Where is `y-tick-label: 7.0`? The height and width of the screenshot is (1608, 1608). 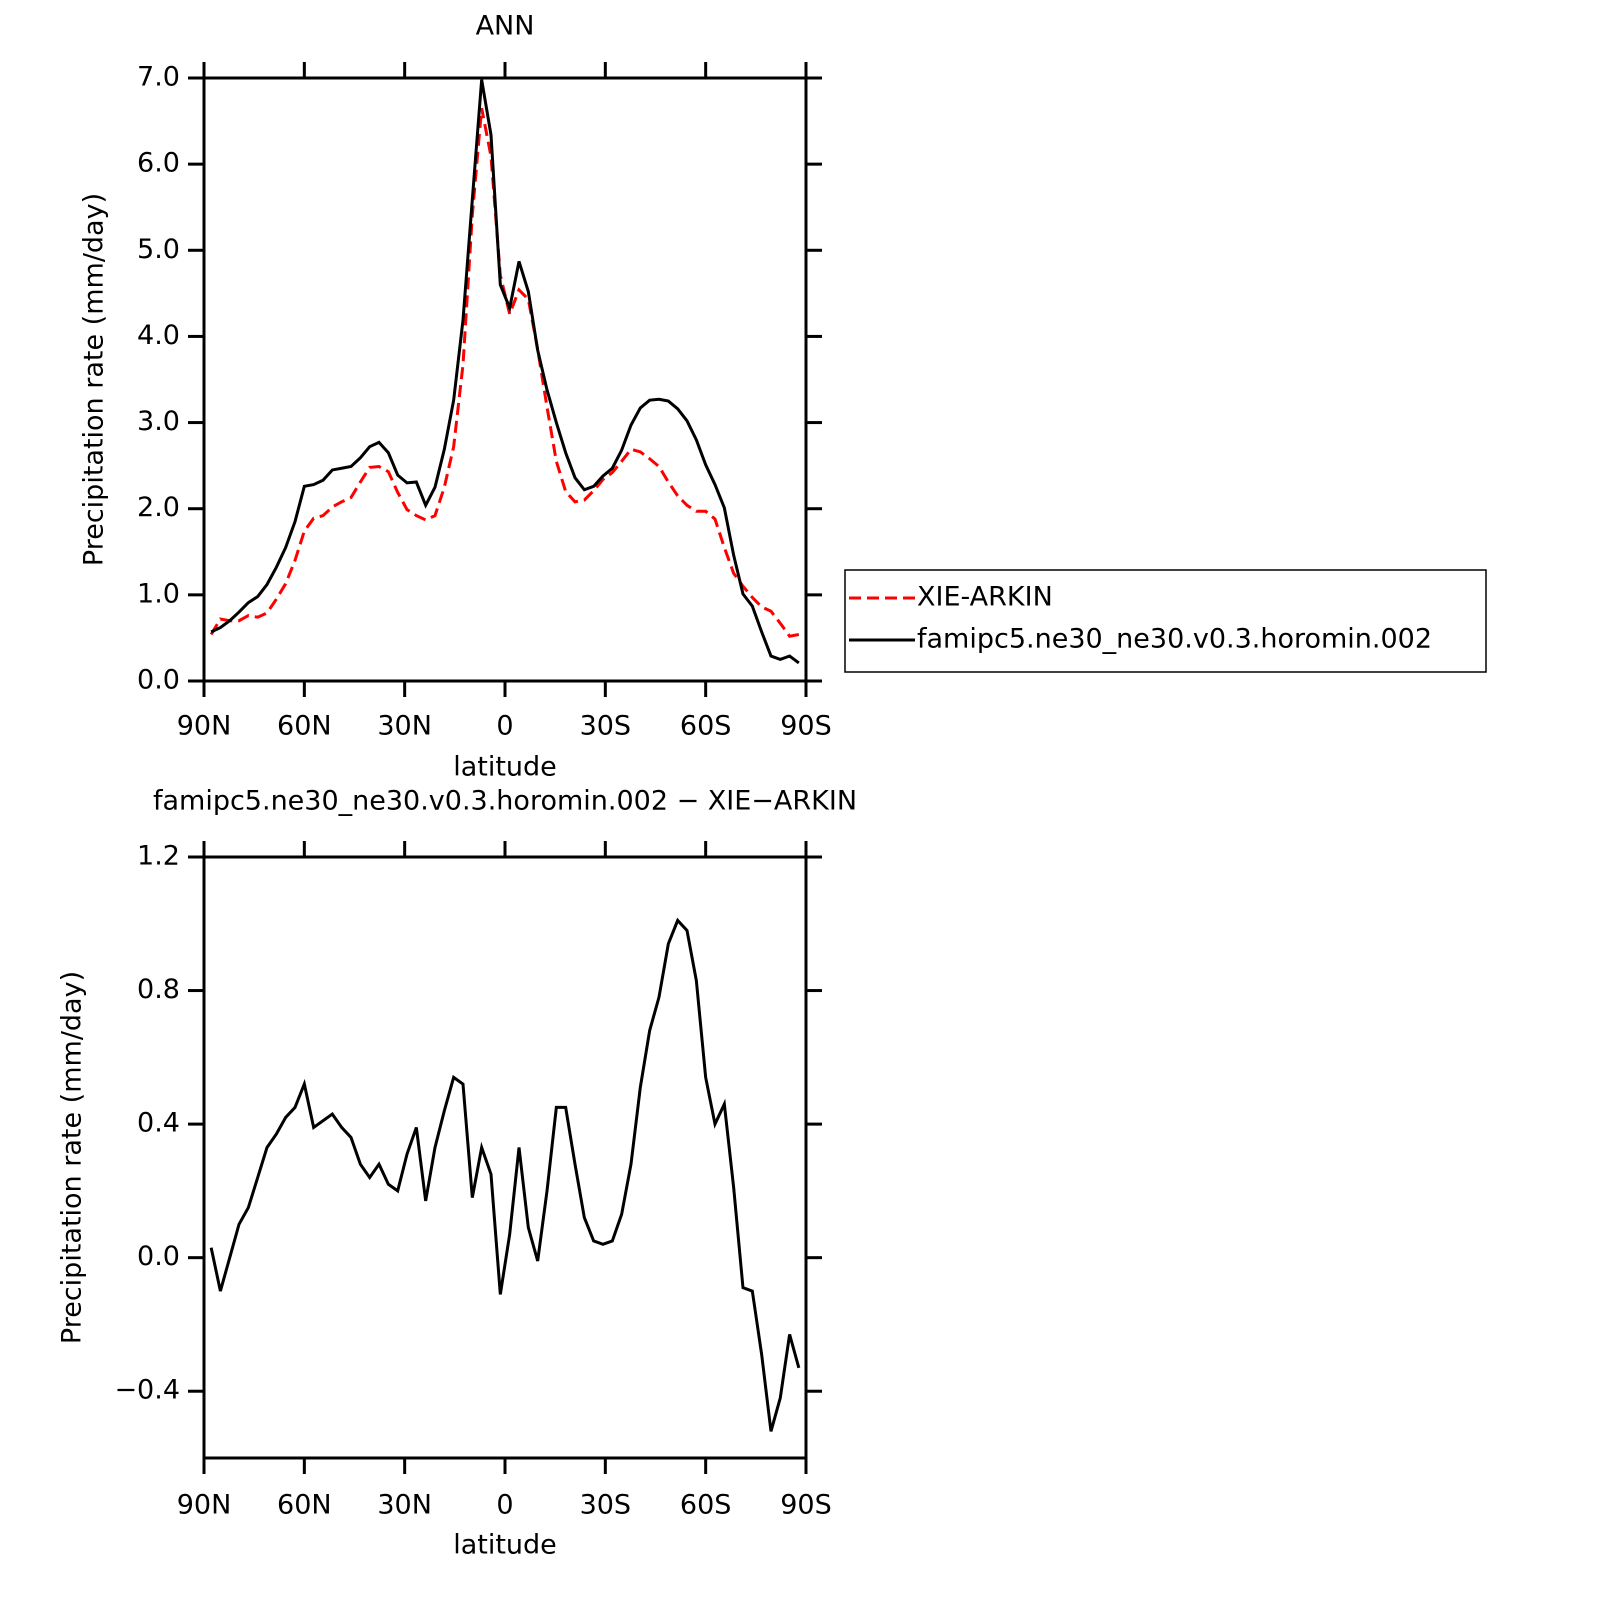
y-tick-label: 7.0 is located at coordinates (158, 77).